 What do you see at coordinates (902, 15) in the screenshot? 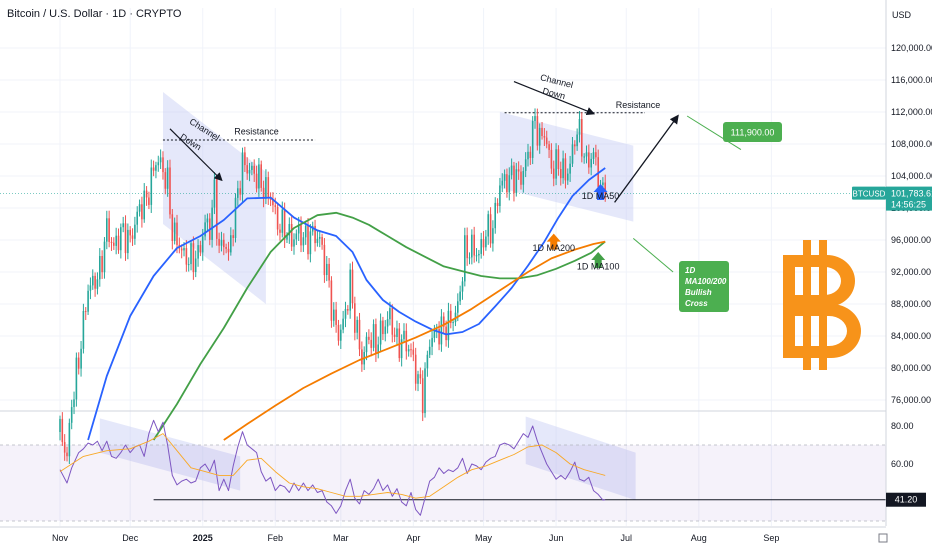
I see `currency-label: USD` at bounding box center [902, 15].